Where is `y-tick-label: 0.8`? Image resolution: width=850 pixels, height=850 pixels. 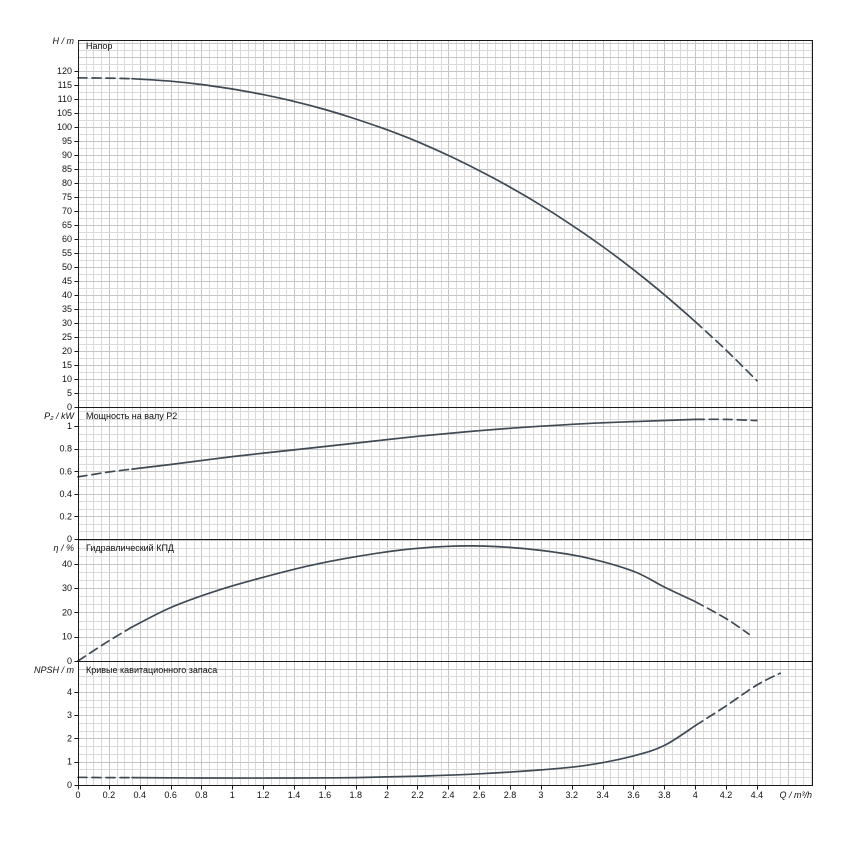
y-tick-label: 0.8 is located at coordinates (65, 449).